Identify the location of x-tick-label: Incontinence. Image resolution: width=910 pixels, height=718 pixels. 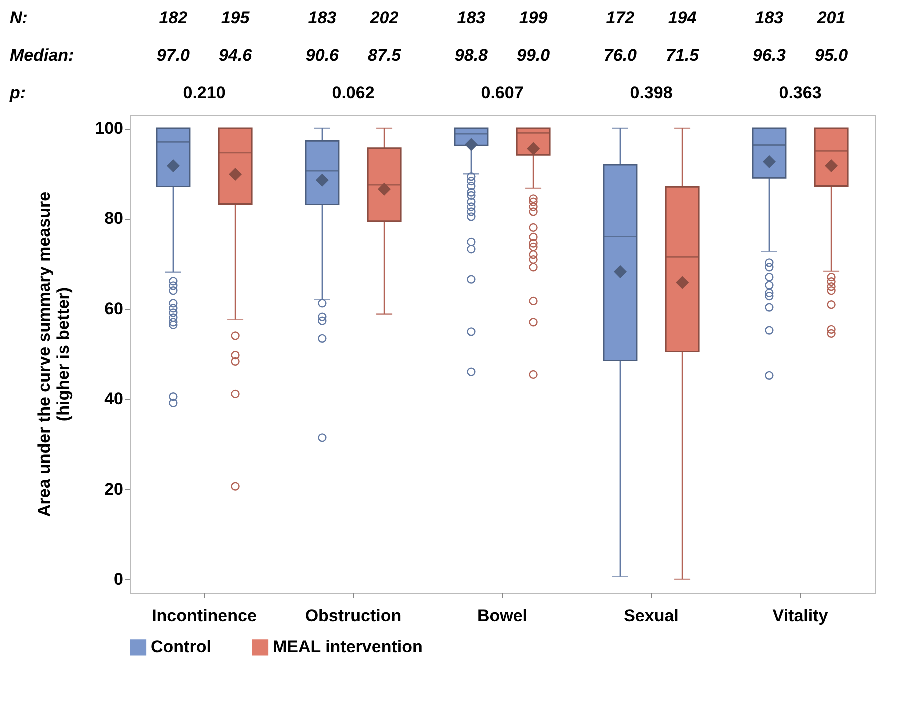
(204, 616).